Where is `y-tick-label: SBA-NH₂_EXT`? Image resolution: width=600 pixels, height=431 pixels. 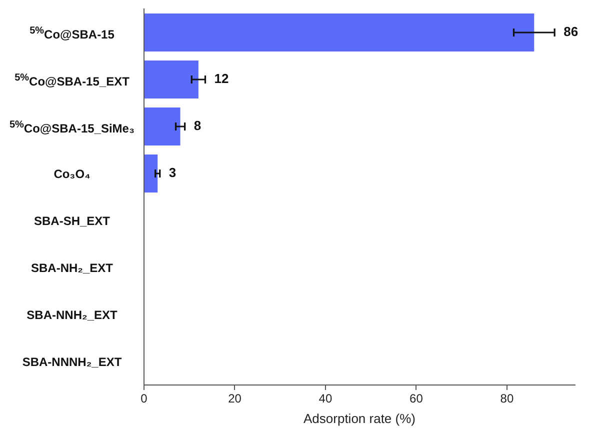 y-tick-label: SBA-NH₂_EXT is located at coordinates (72, 267).